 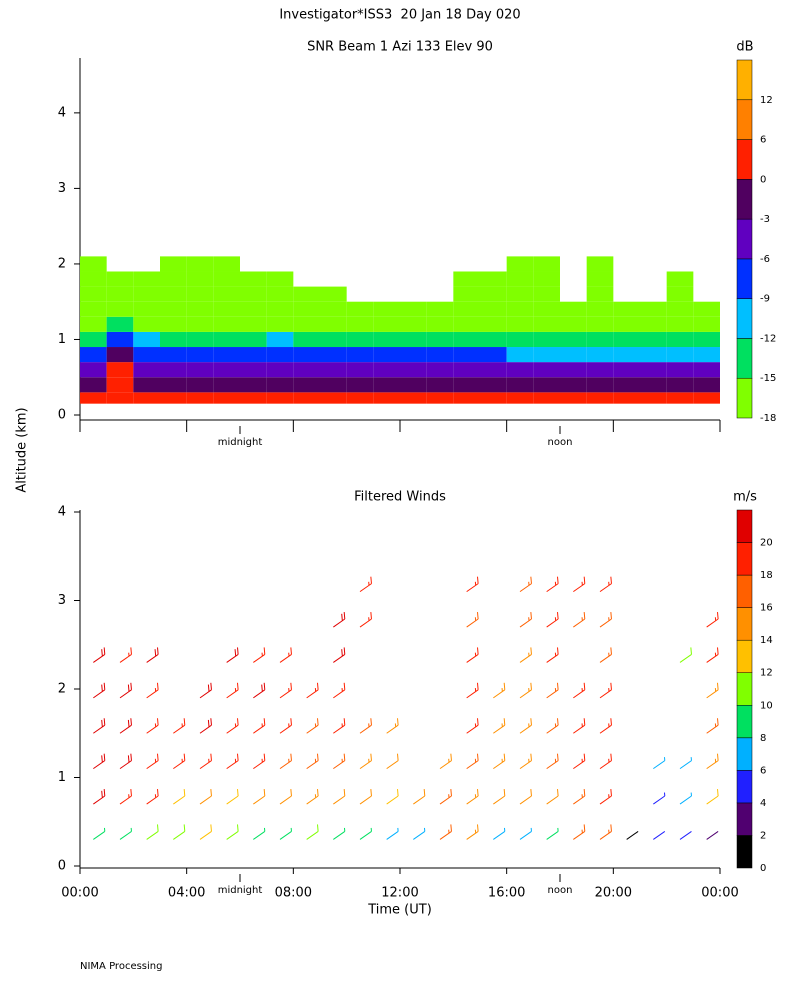 What do you see at coordinates (766, 705) in the screenshot?
I see `colorbar-tick-label: 10` at bounding box center [766, 705].